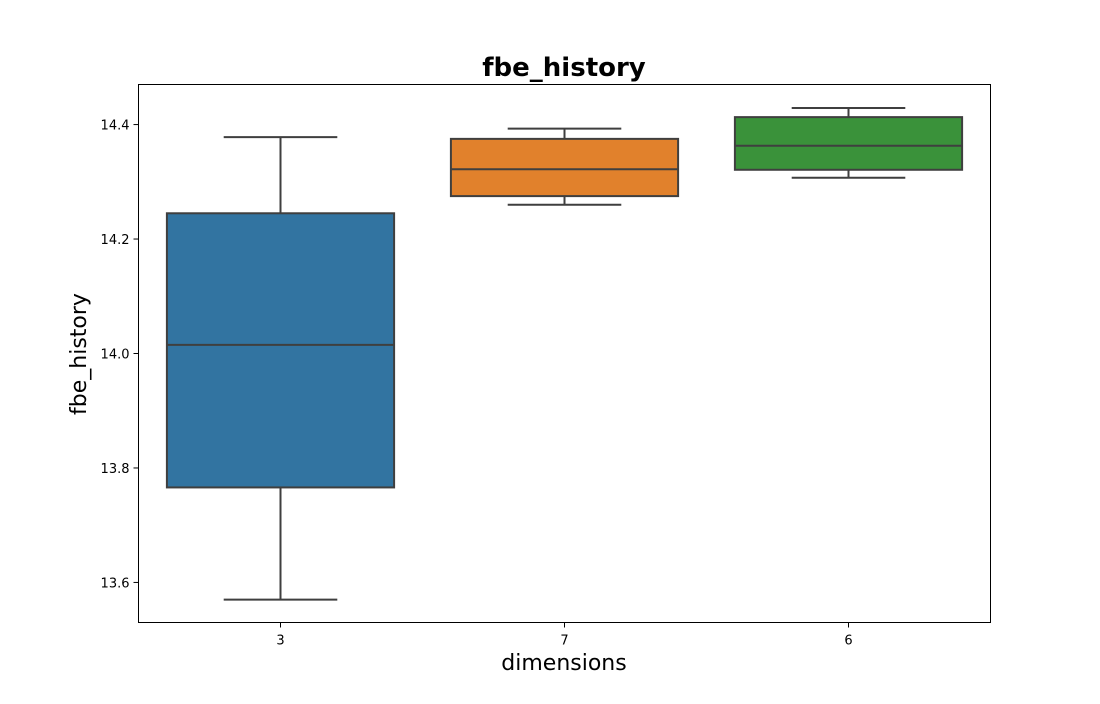 The width and height of the screenshot is (1100, 704). Describe the element at coordinates (79, 354) in the screenshot. I see `y-axis-label: fbe_history` at that location.